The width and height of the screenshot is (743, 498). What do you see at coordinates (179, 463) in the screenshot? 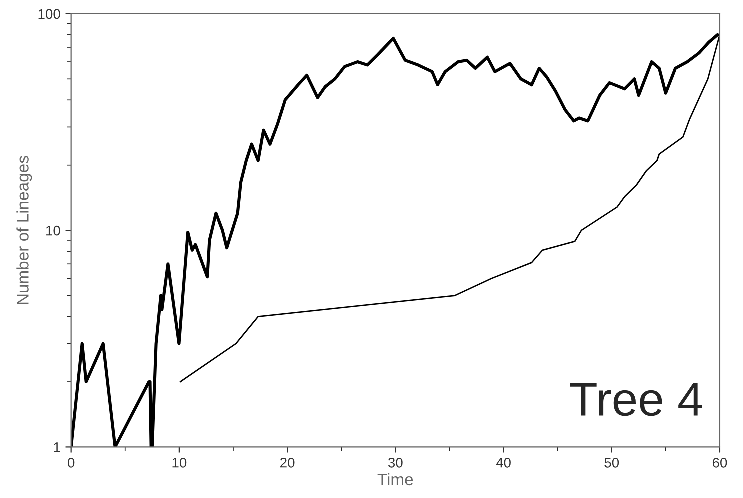
I see `x-tick-label: 10` at bounding box center [179, 463].